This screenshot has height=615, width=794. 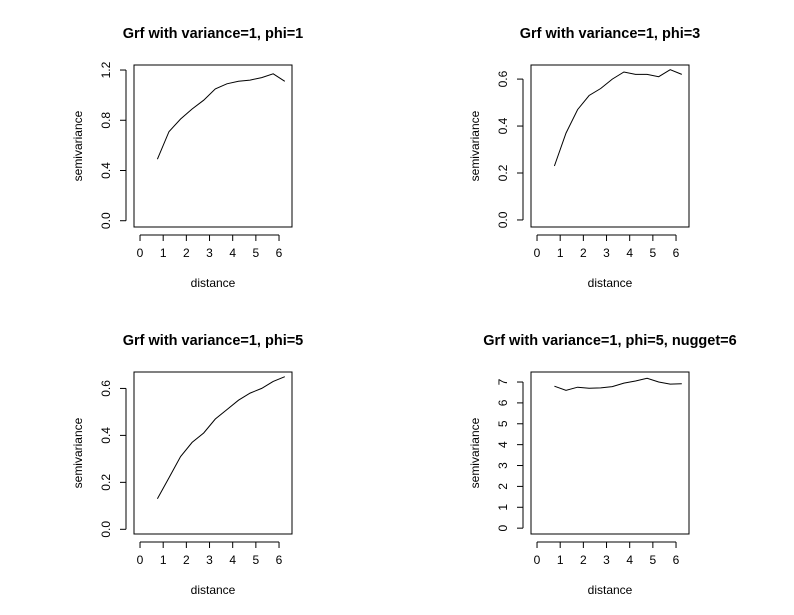 What do you see at coordinates (503, 444) in the screenshot?
I see `y-tick-label: 4` at bounding box center [503, 444].